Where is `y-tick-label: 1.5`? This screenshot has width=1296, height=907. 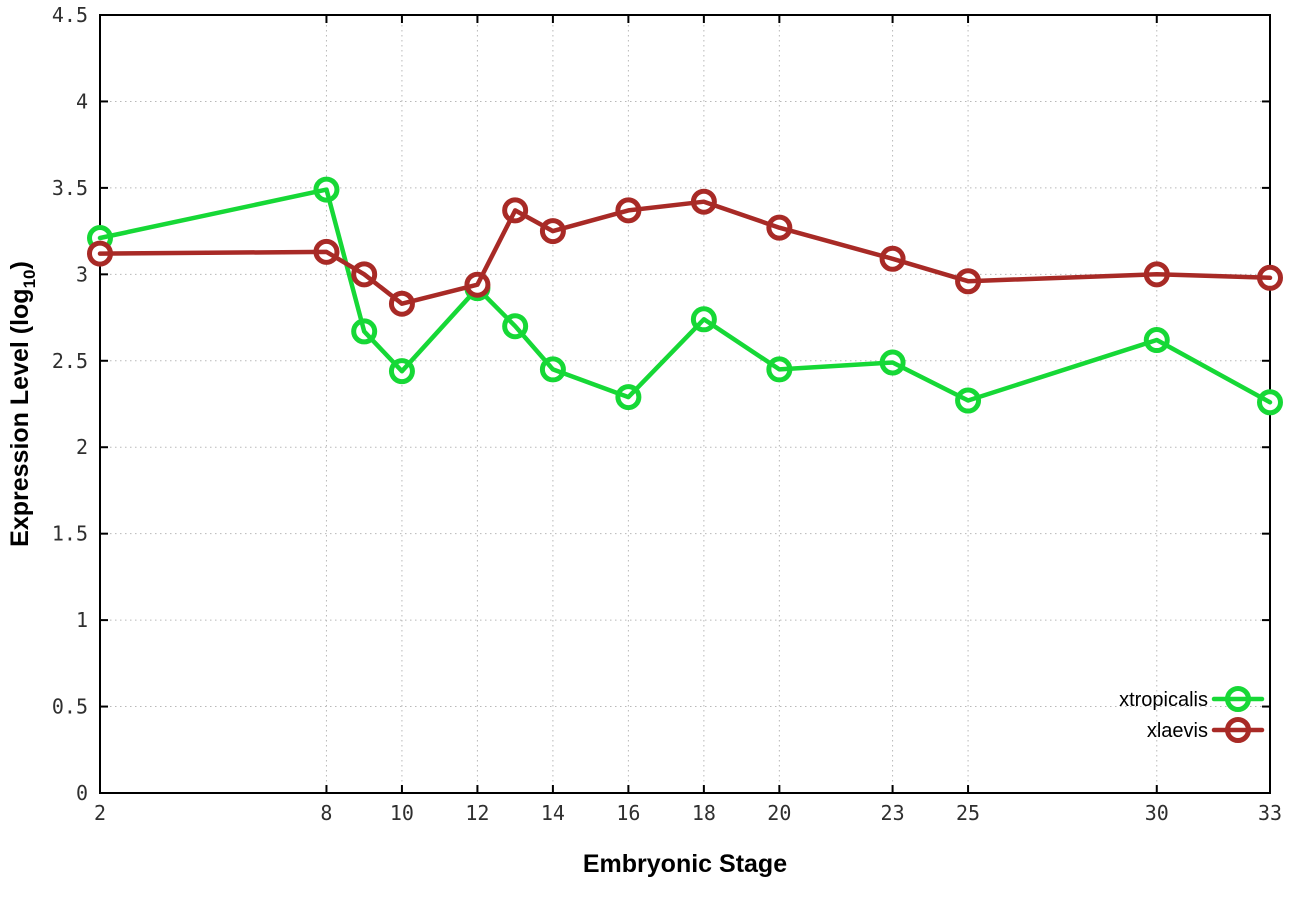
y-tick-label: 1.5 is located at coordinates (70, 534).